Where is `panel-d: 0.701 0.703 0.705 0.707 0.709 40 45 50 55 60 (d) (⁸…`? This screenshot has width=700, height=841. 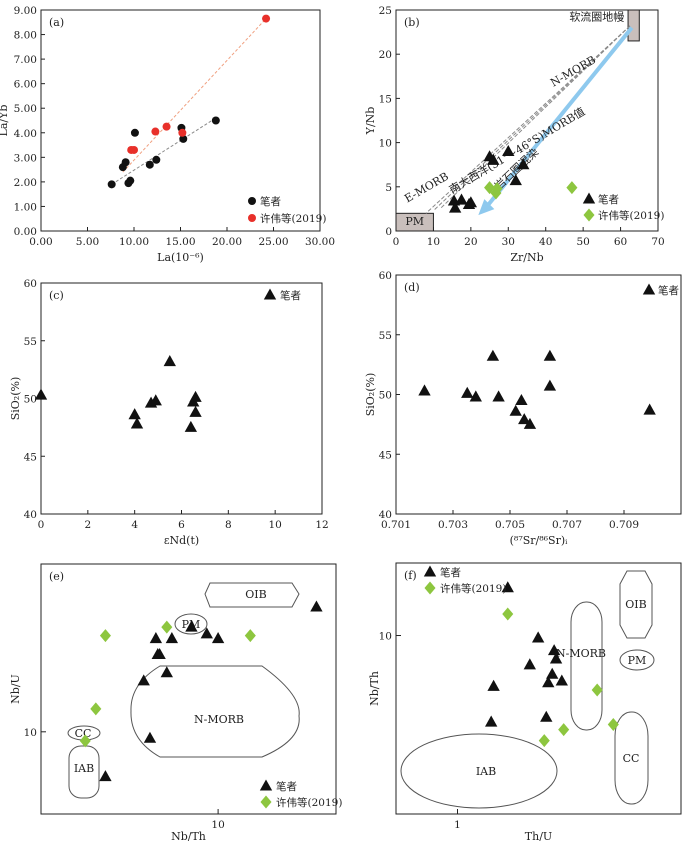
panel-d: 0.701 0.703 0.705 0.707 0.709 40 45 50 55 60 (d) (⁸… is located at coordinates (523, 408).